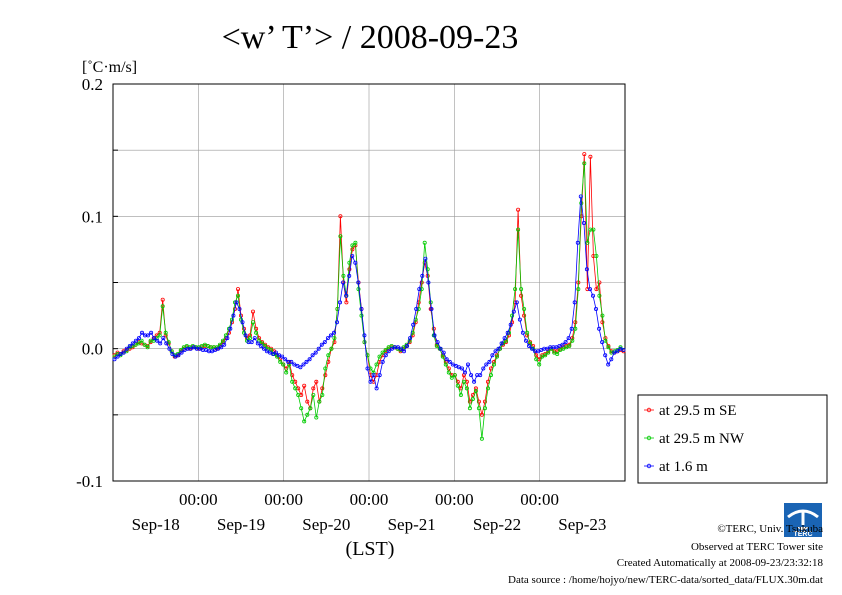 The height and width of the screenshot is (595, 842). I want to click on y-tick-label: -0.1, so click(89, 481).